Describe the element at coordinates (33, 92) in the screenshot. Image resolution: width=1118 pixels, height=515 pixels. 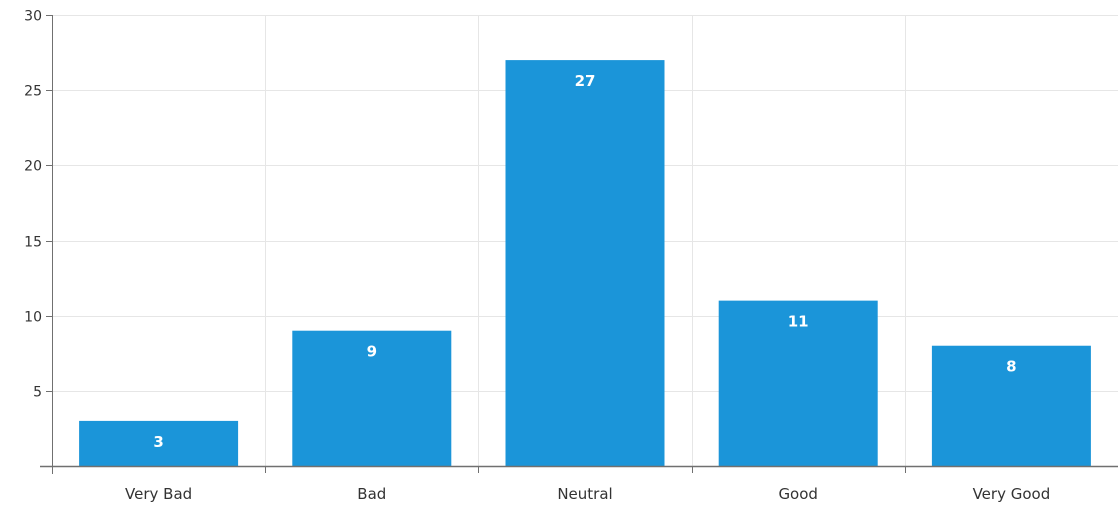
I see `y-tick-label: 25` at that location.